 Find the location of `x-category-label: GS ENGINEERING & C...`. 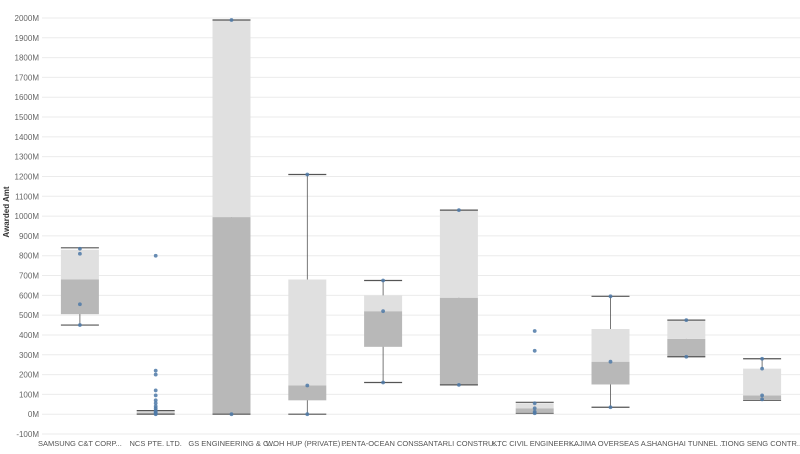

x-category-label: GS ENGINEERING & C... is located at coordinates (231, 443).